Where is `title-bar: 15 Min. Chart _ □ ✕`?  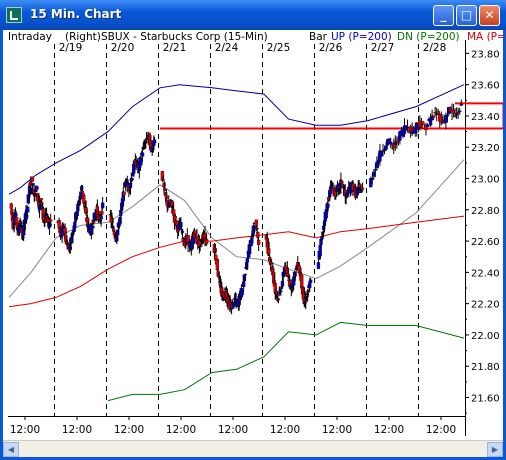
title-bar: 15 Min. Chart _ □ ✕ is located at coordinates (253, 15).